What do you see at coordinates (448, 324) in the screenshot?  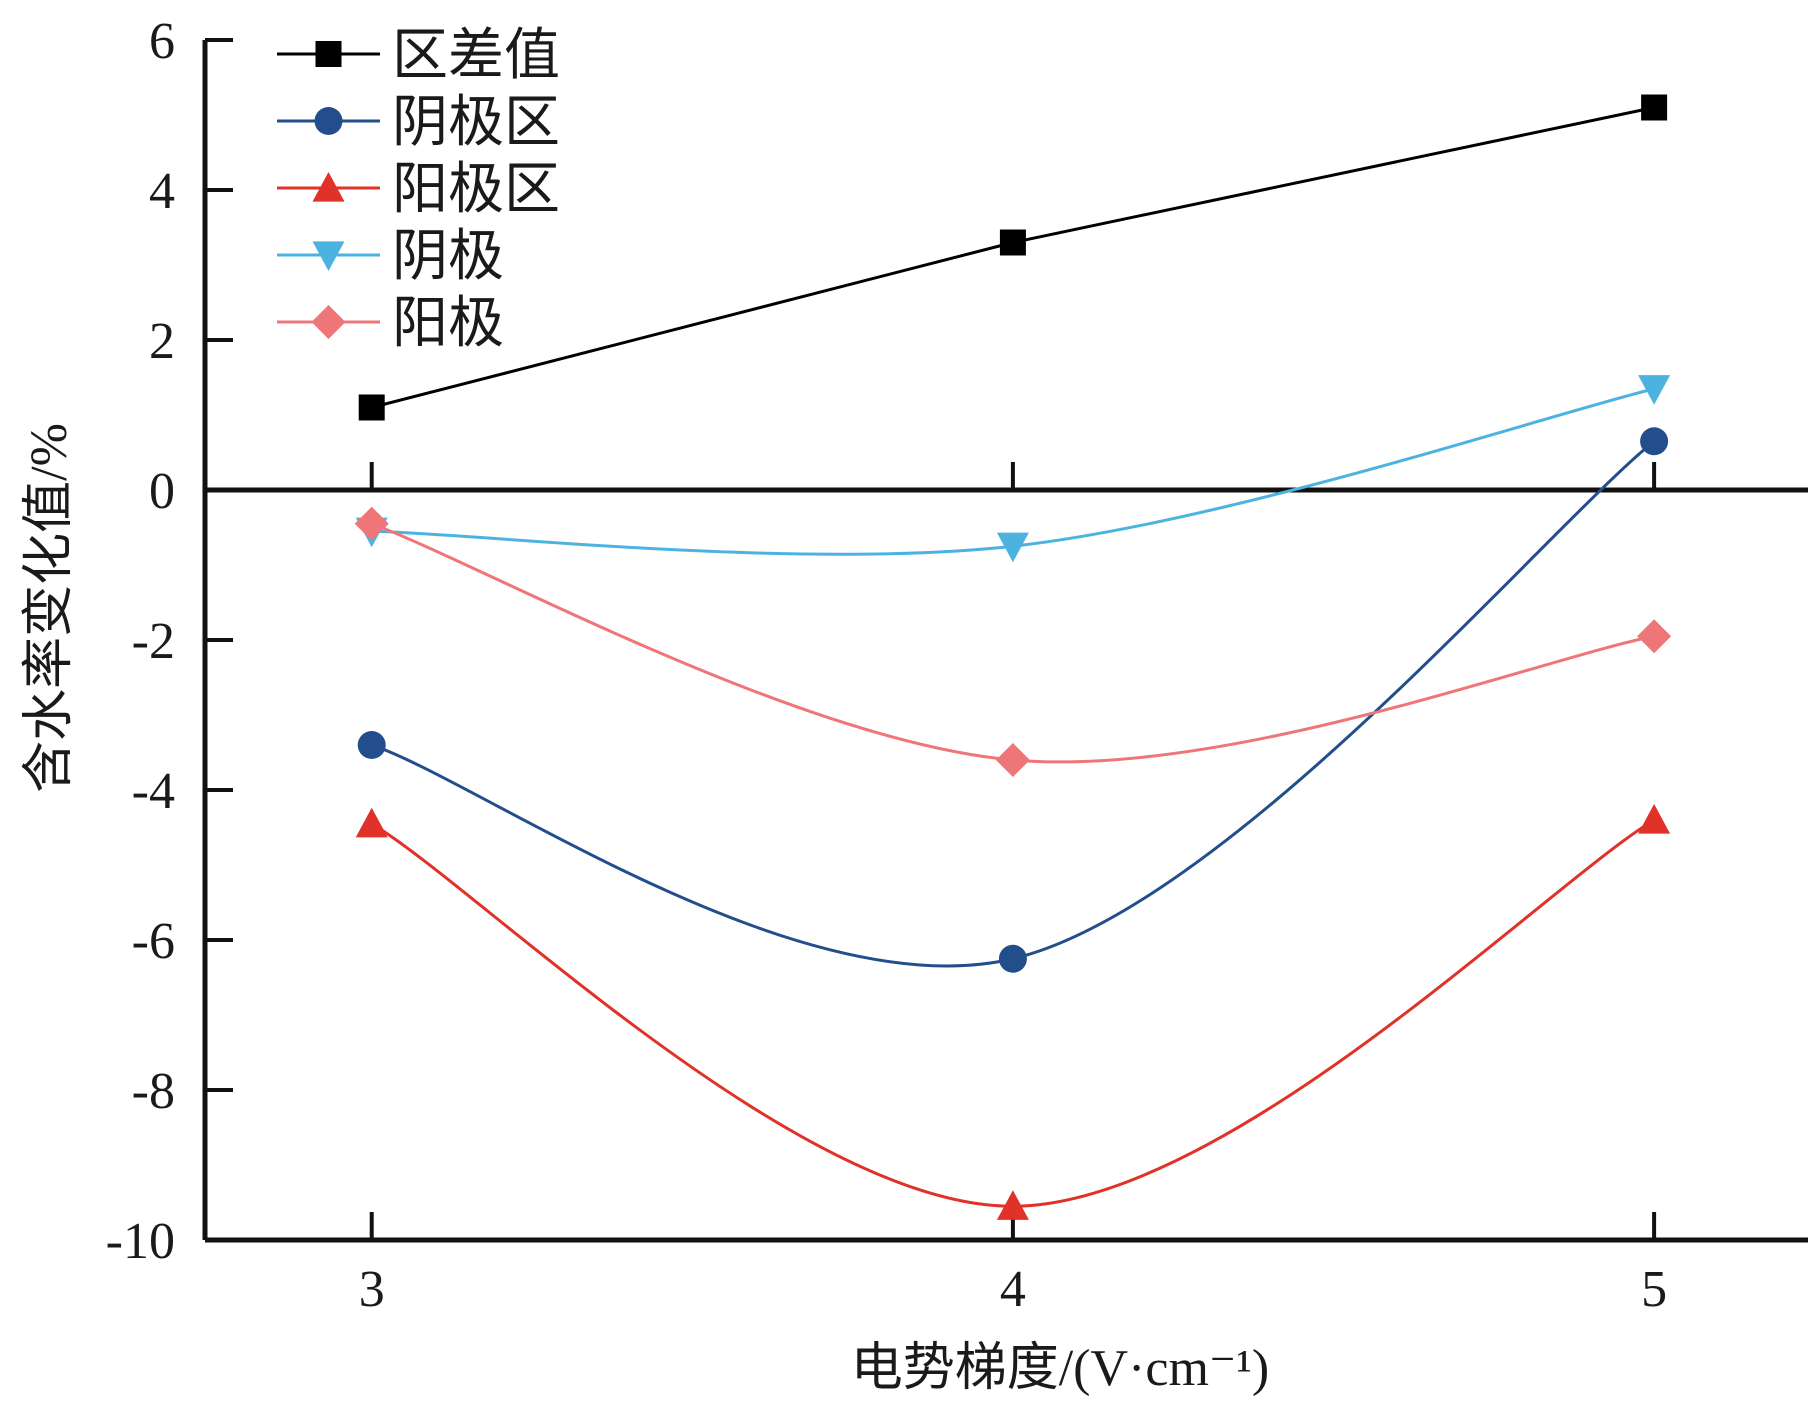 I see `legend-label: 阳极` at bounding box center [448, 324].